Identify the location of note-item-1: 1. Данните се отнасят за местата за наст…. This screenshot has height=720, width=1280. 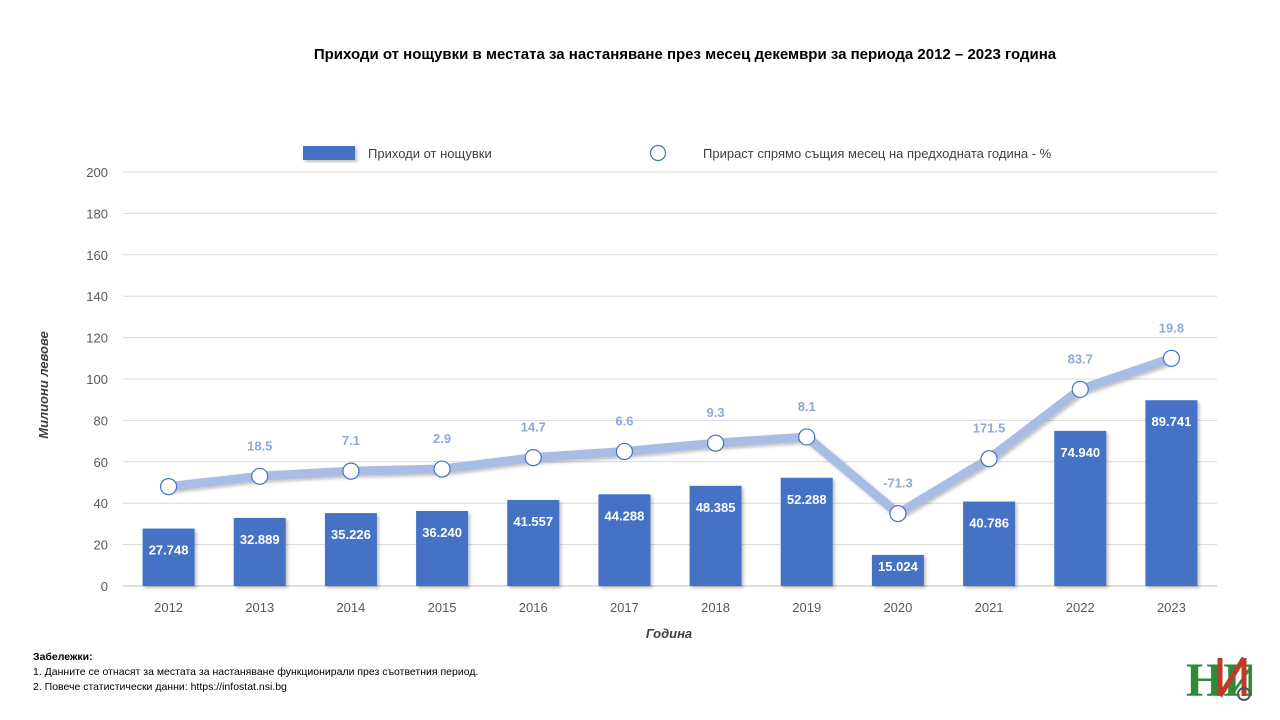
(256, 672).